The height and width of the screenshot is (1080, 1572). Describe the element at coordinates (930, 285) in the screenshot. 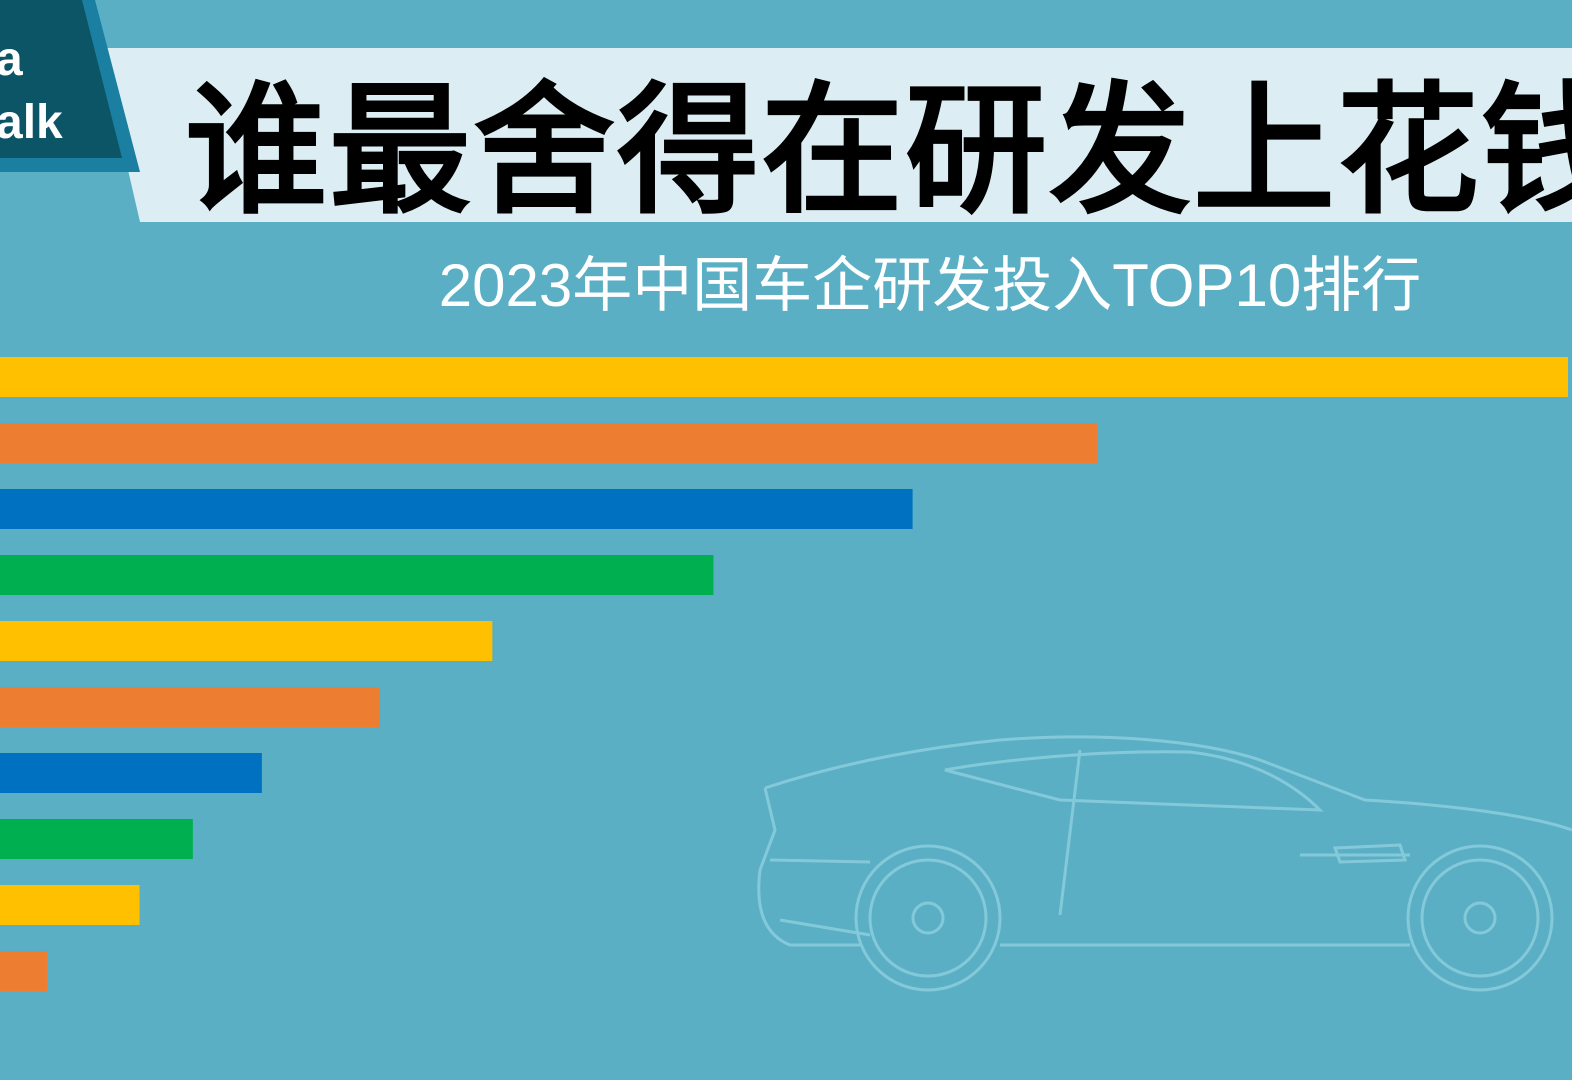

I see `chart-subtitle: 2023年中国车企研发投入TOP10排行` at that location.